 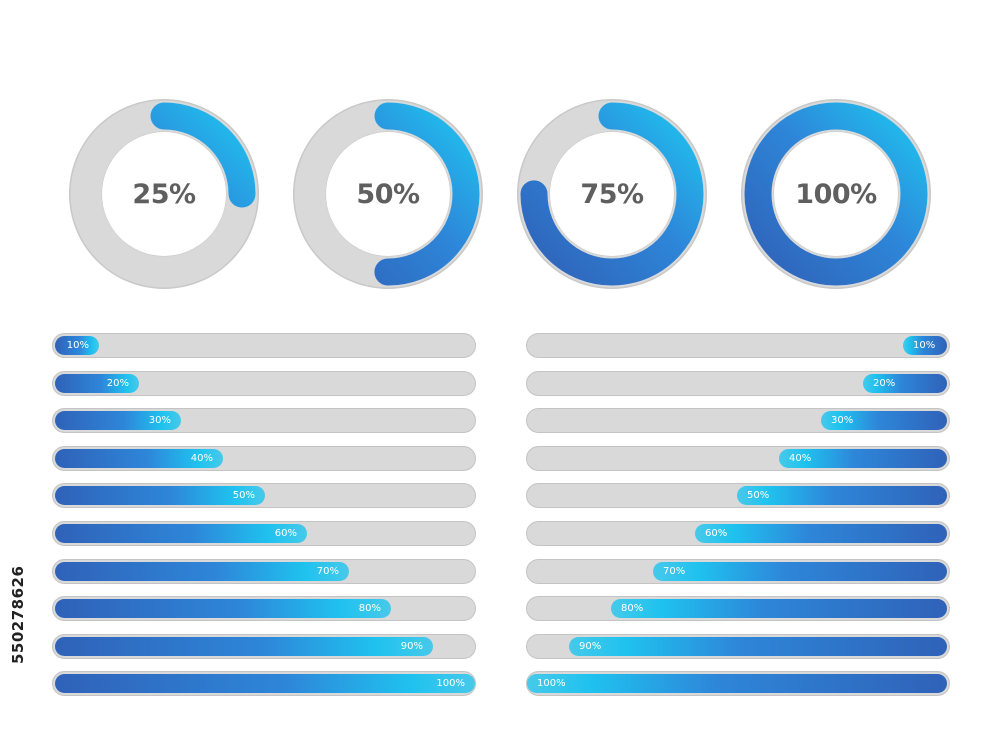 I want to click on progress-ring-1: 25%, so click(x=164, y=194).